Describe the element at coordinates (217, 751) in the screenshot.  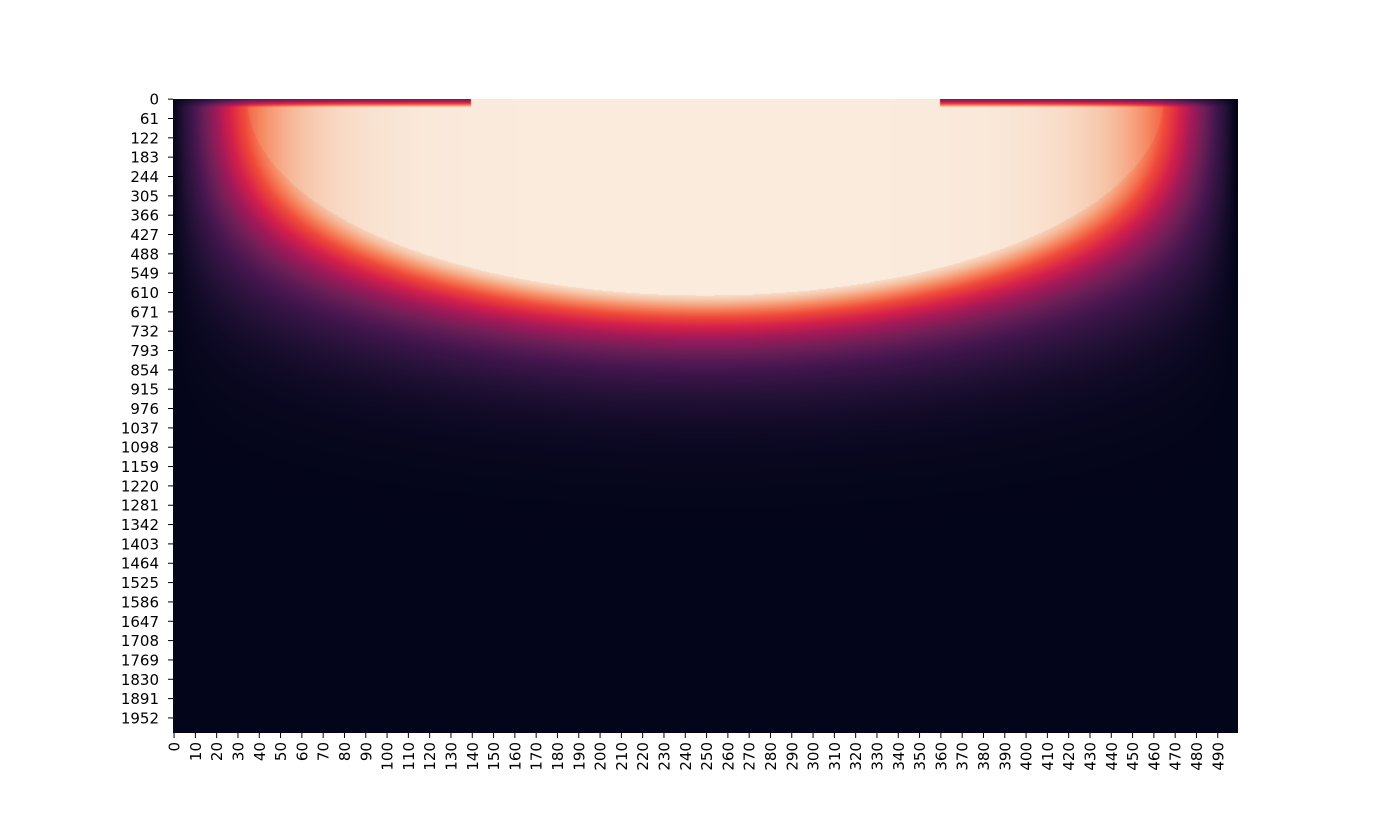
I see `x-tick-label: 20` at that location.